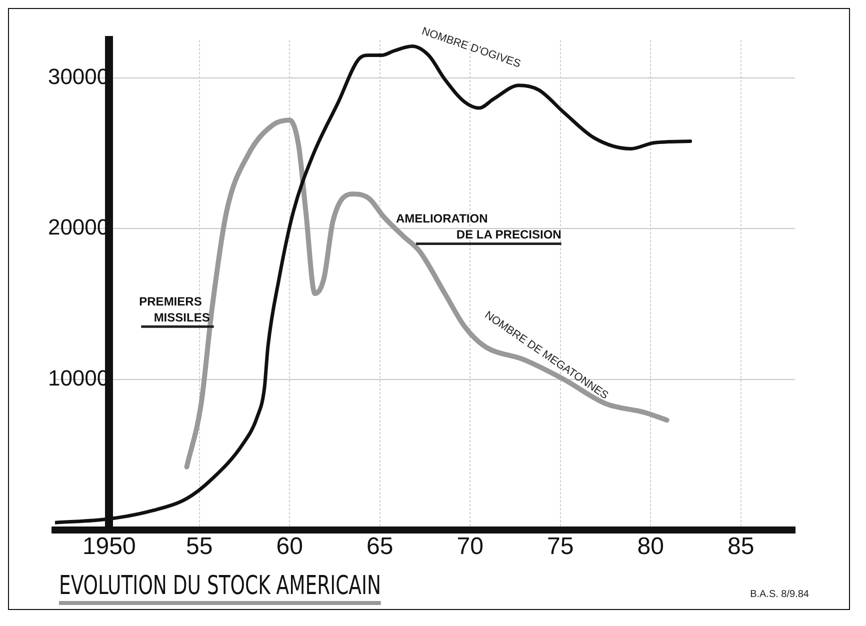  Describe the element at coordinates (289, 546) in the screenshot. I see `x-tick-label: 60` at that location.